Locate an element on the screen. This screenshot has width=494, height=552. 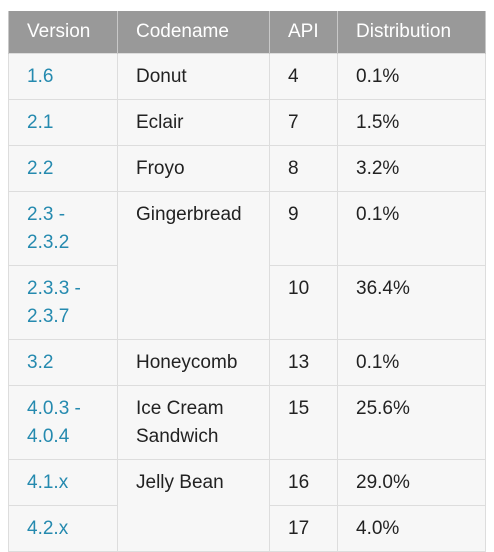
version-link: 1.6 is located at coordinates (63, 76).